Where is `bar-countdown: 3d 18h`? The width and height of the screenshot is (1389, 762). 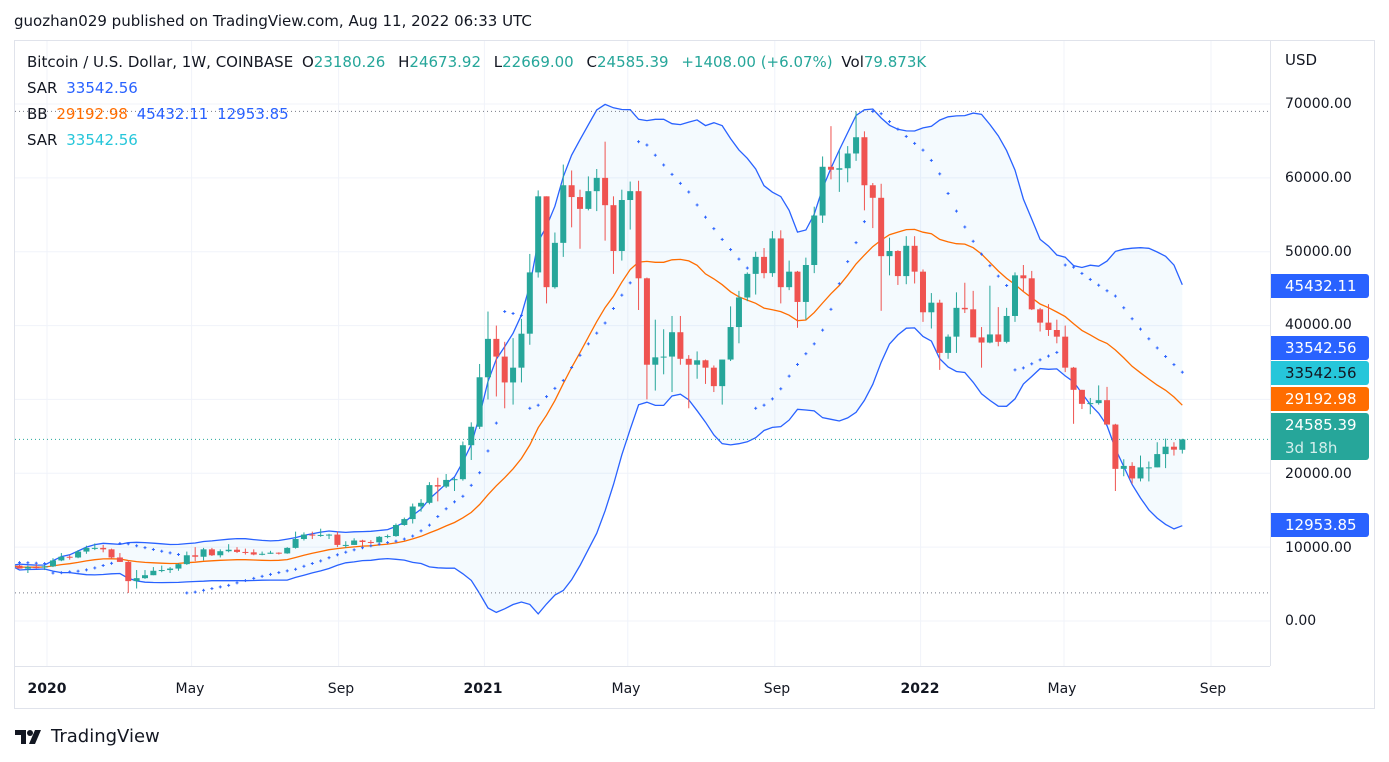 bar-countdown: 3d 18h is located at coordinates (1311, 448).